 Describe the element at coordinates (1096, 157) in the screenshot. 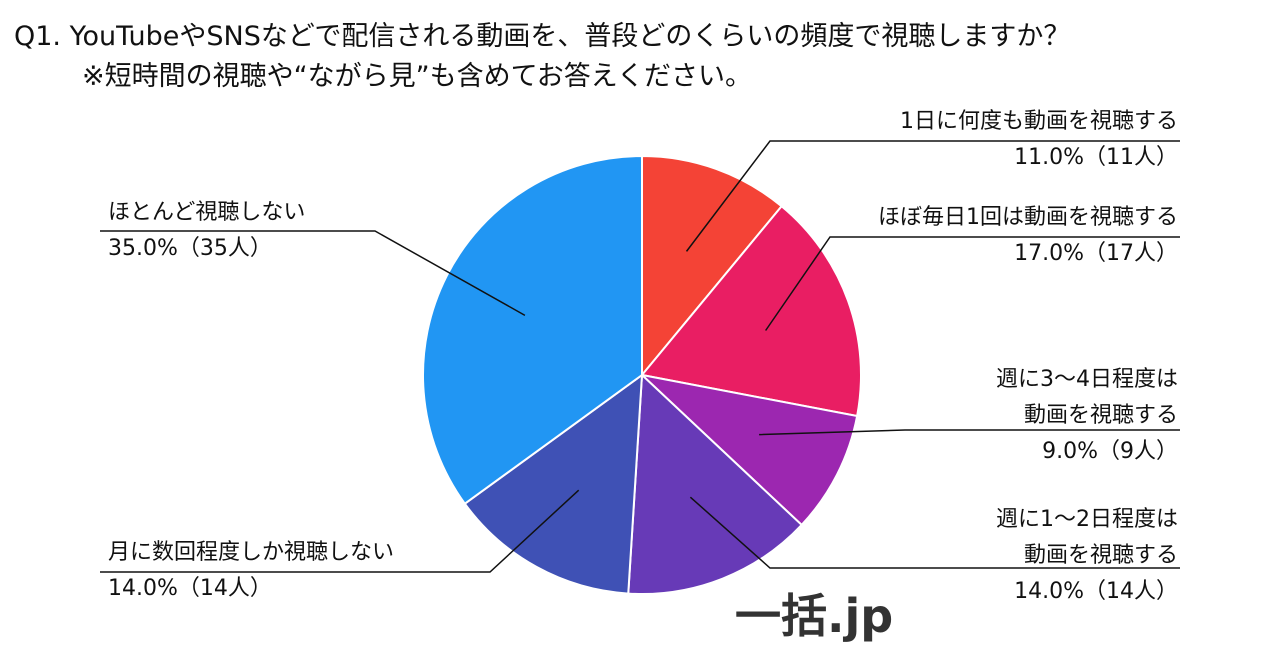

I see `value-label: 11.0%（11人）` at that location.